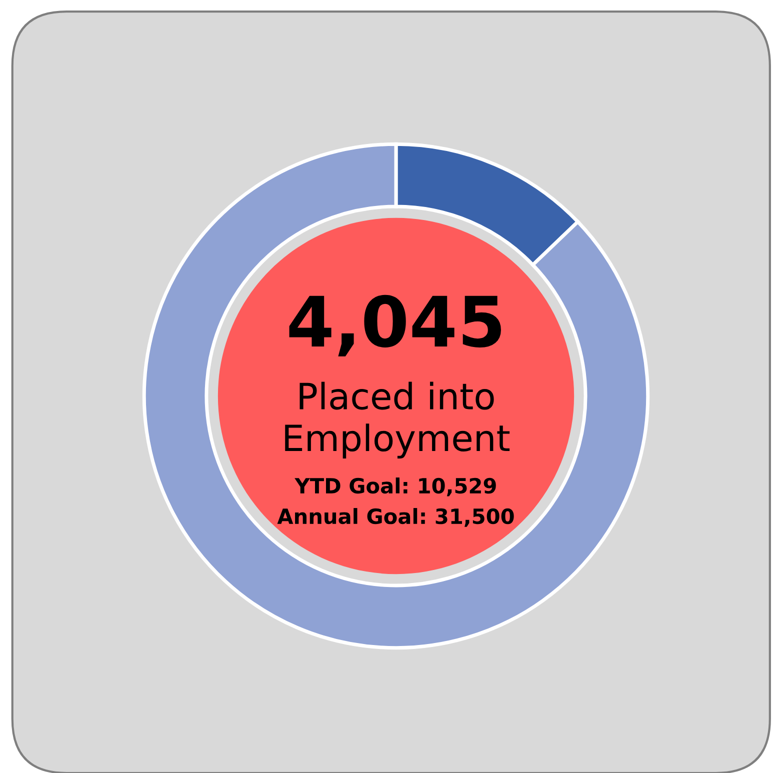 The image size is (773, 773). I want to click on text: Annual Goal: 31,500, so click(395, 517).